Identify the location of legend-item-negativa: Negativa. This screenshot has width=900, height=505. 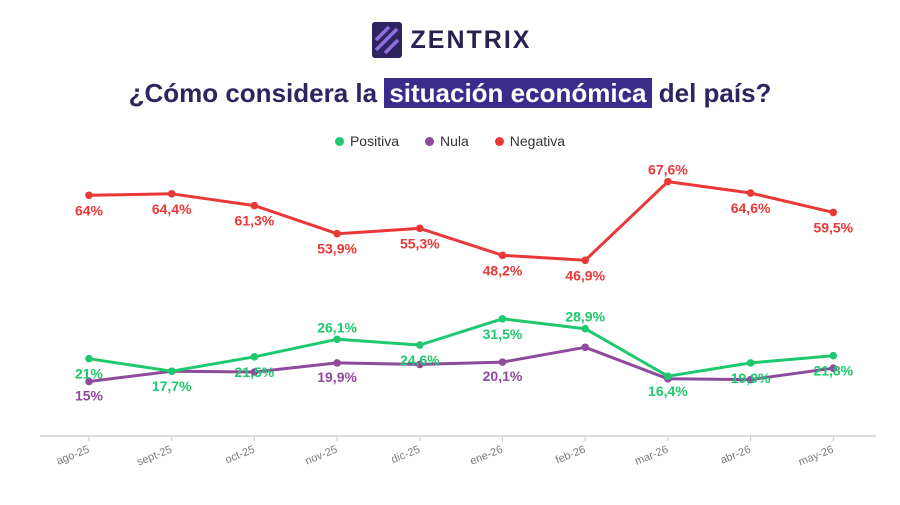
(530, 141).